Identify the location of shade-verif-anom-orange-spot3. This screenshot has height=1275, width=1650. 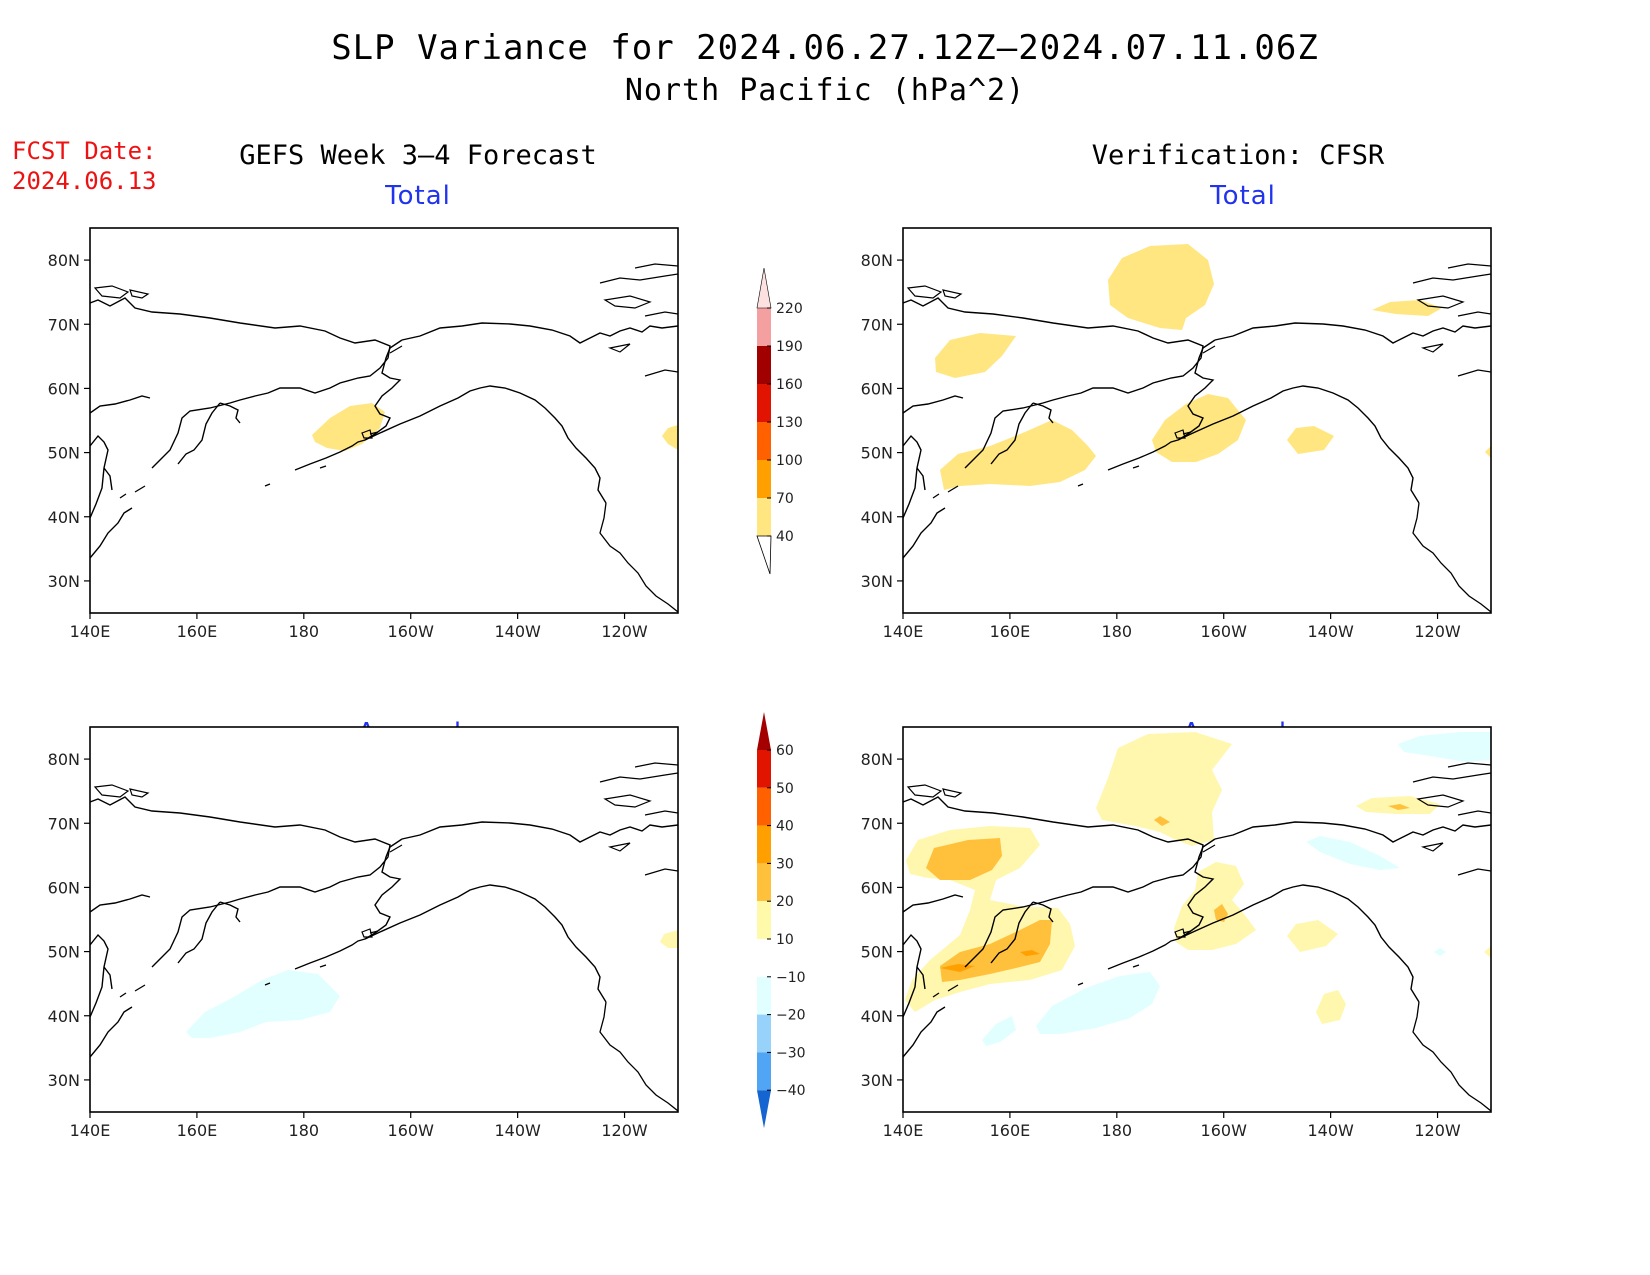
(1399, 807).